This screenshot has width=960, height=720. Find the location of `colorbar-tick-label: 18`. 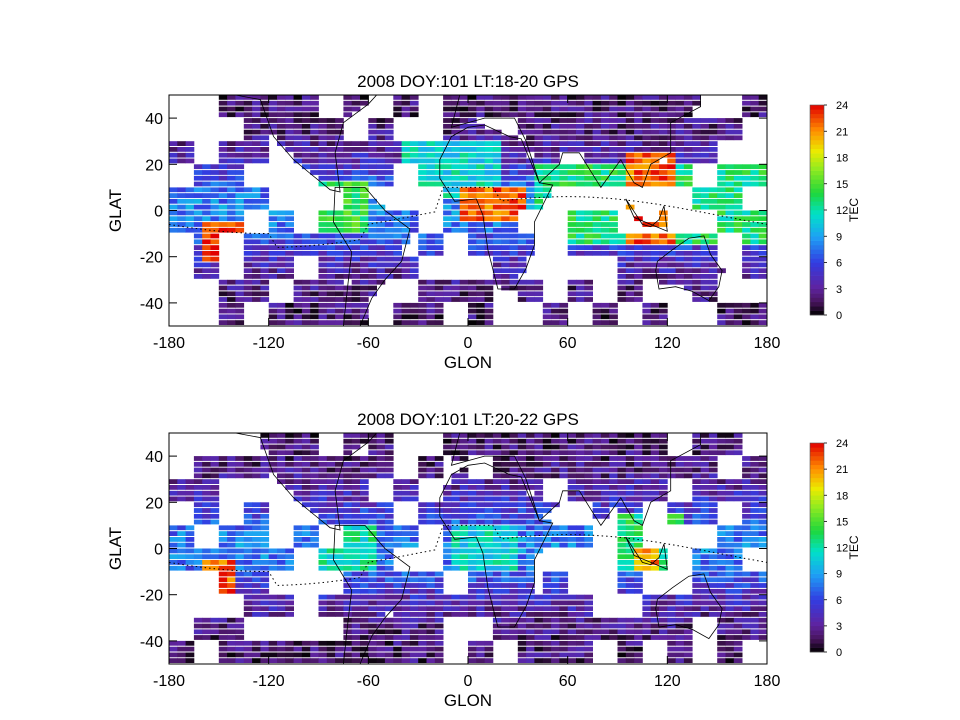

colorbar-tick-label: 18 is located at coordinates (842, 496).